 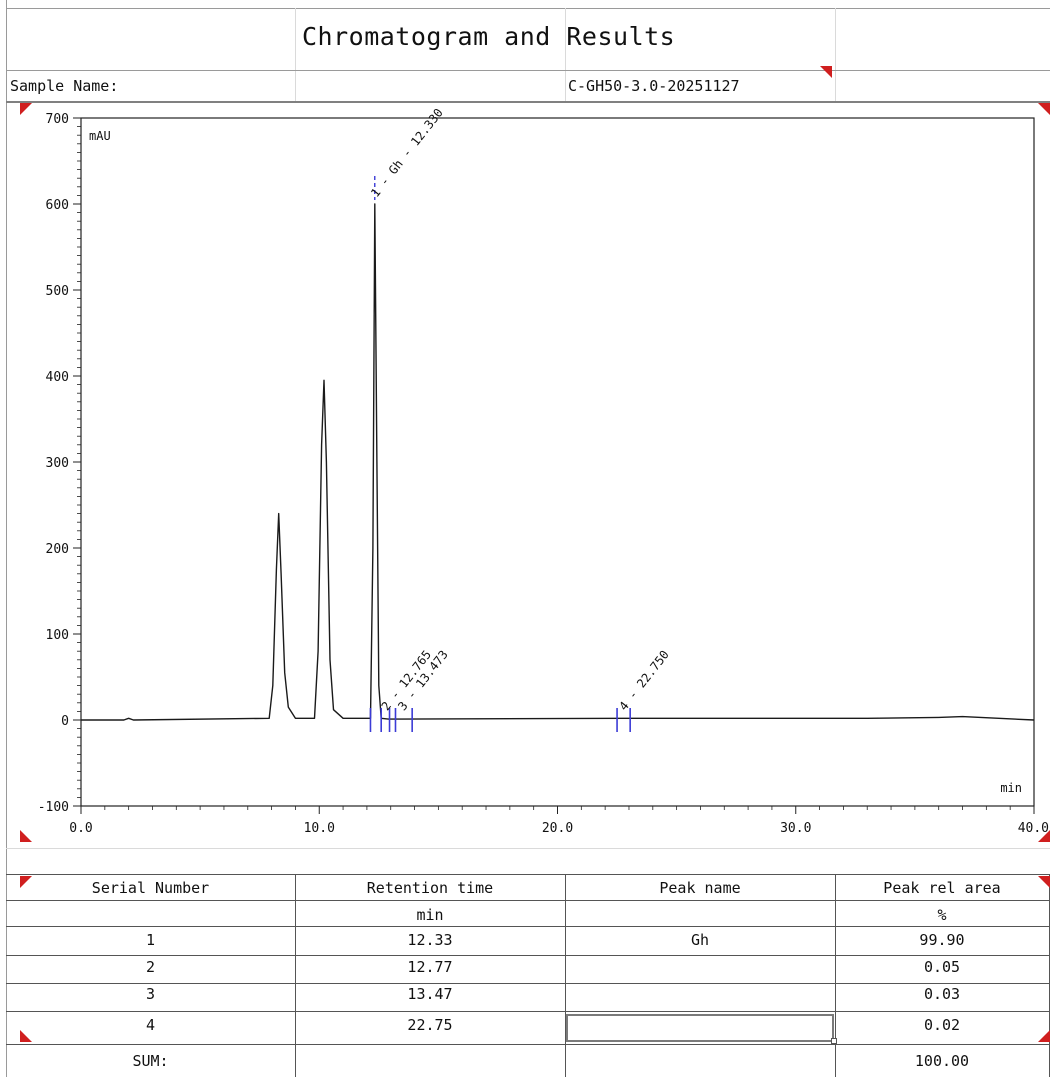 What do you see at coordinates (430, 994) in the screenshot?
I see `table-cell: 13.47` at bounding box center [430, 994].